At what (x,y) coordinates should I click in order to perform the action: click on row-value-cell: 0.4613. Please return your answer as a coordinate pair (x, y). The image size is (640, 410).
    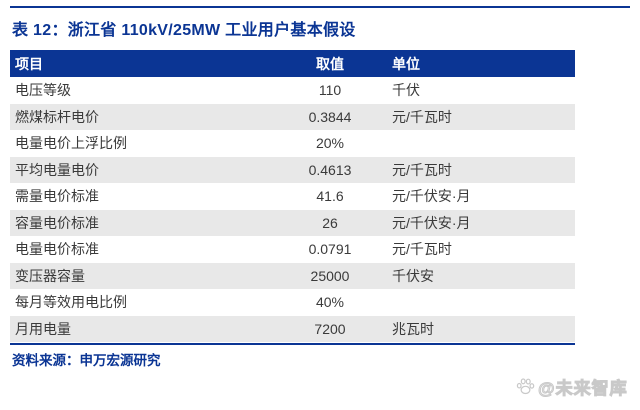
    Looking at the image, I should click on (330, 169).